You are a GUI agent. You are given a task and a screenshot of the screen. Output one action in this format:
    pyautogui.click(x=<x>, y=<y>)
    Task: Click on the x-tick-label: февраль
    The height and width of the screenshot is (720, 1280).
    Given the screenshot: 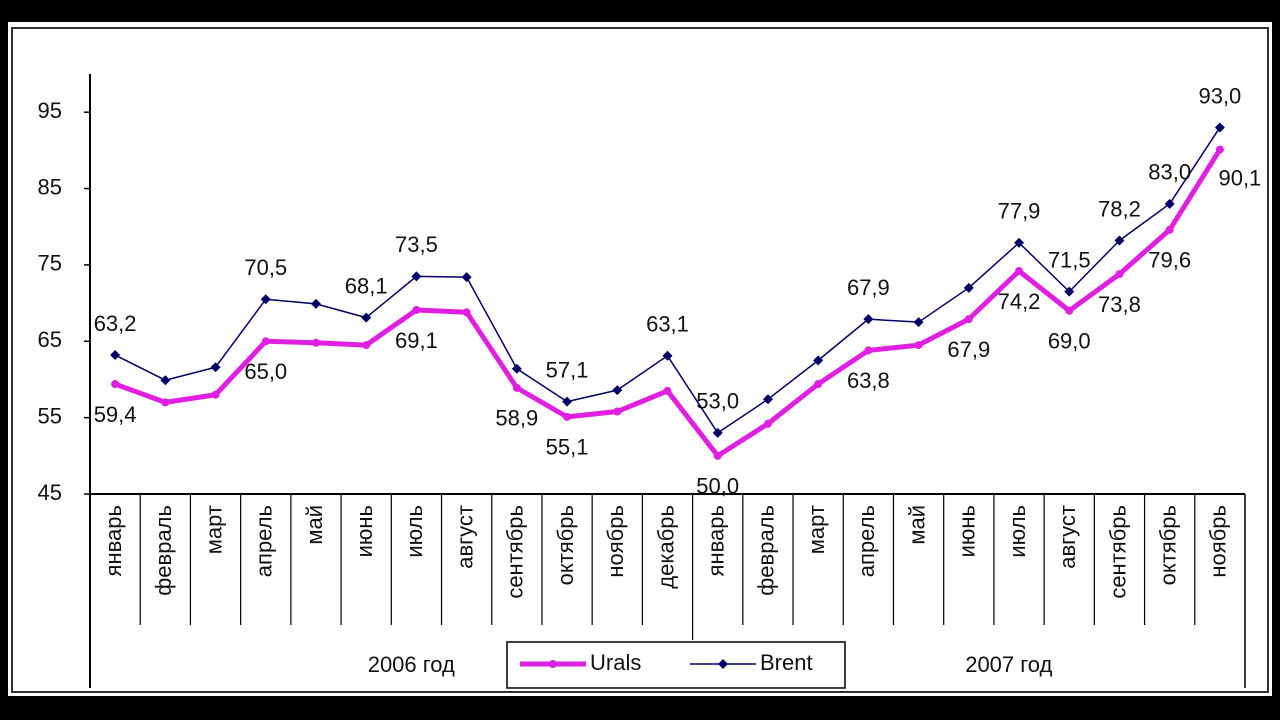 What is the action you would take?
    pyautogui.click(x=163, y=550)
    